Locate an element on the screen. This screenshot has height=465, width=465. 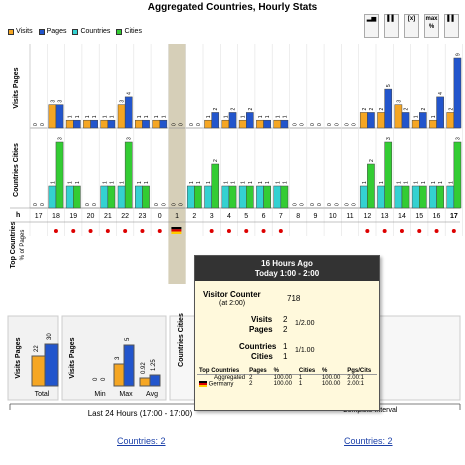
cities-value-label: 3 is located at coordinates (458, 138).